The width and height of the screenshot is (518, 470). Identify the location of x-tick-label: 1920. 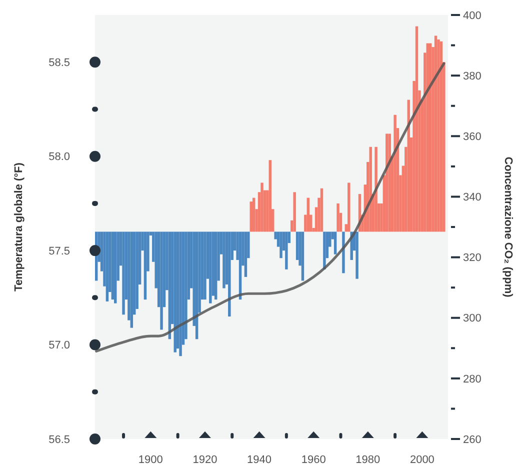
(205, 460).